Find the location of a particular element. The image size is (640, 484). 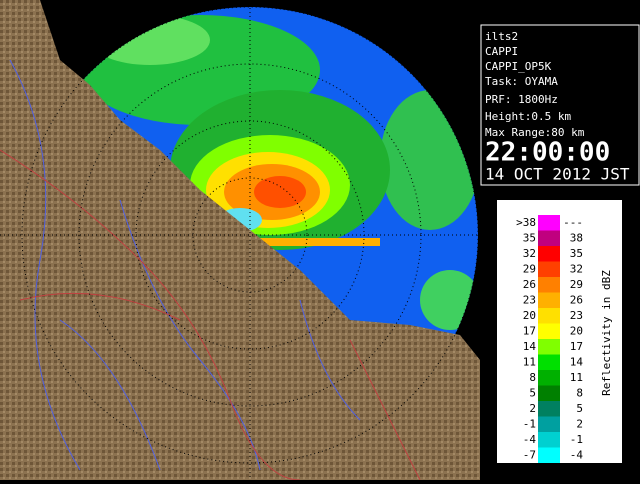

legend-high: 23 is located at coordinates (576, 315).